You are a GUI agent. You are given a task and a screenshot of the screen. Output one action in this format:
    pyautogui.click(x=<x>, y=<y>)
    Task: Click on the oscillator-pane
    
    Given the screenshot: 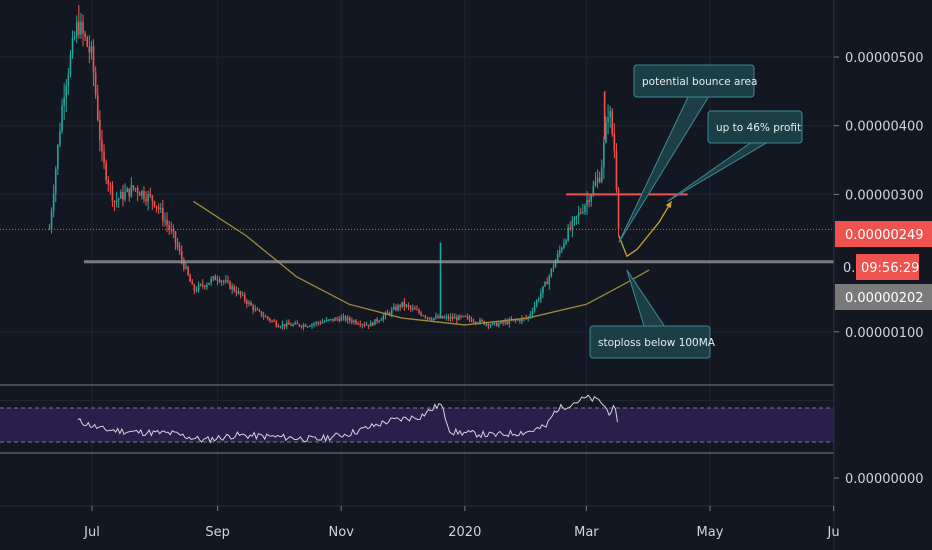 What is the action you would take?
    pyautogui.click(x=417, y=419)
    